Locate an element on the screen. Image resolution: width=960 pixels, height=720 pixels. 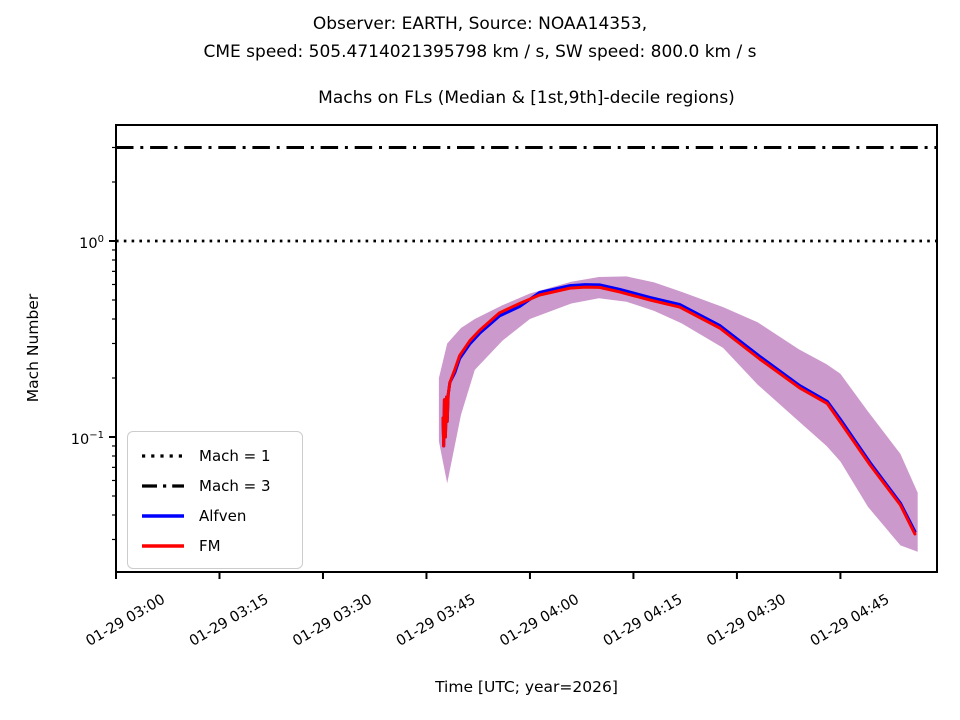
y-axis-label: Mach Number is located at coordinates (33, 348).